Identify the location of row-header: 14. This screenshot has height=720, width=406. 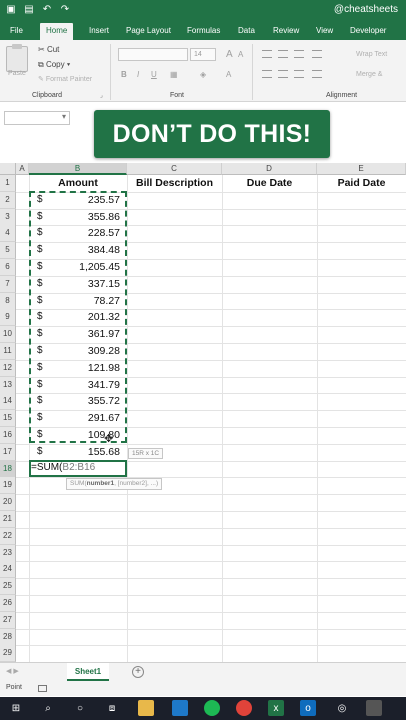
(8, 402).